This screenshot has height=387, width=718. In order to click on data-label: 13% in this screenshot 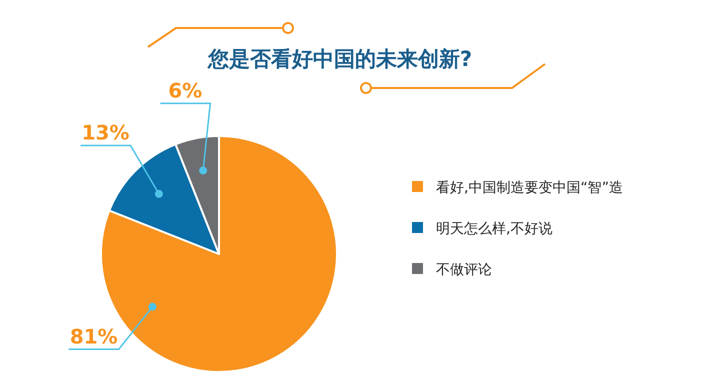, I will do `click(106, 132)`.